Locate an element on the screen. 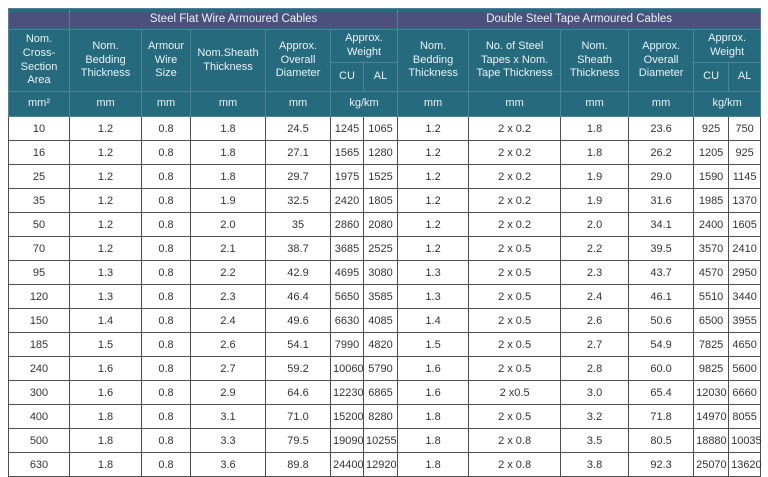 This screenshot has width=768, height=477. table-cell: 31.6 is located at coordinates (661, 200).